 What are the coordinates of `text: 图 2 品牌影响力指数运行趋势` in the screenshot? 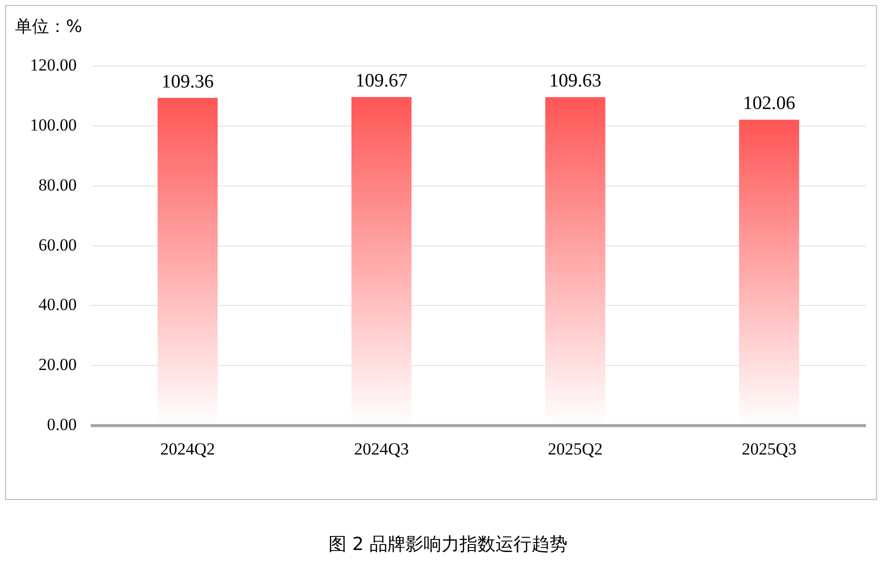 It's located at (448, 544).